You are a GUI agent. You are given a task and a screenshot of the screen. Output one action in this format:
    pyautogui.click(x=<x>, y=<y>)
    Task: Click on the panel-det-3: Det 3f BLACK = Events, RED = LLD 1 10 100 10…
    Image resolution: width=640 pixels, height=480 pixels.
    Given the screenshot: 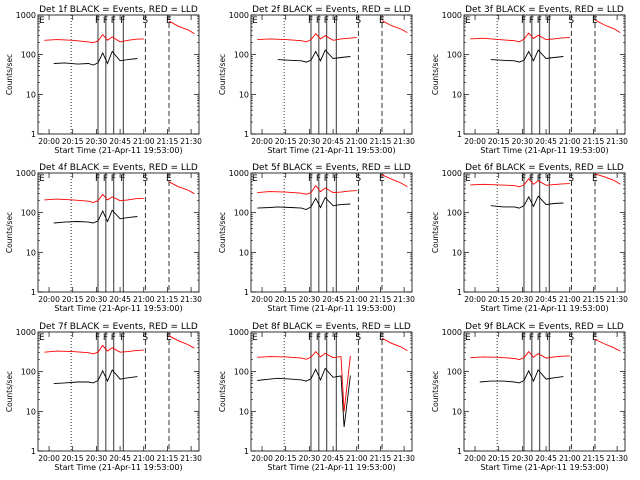 What is the action you would take?
    pyautogui.click(x=529, y=80)
    